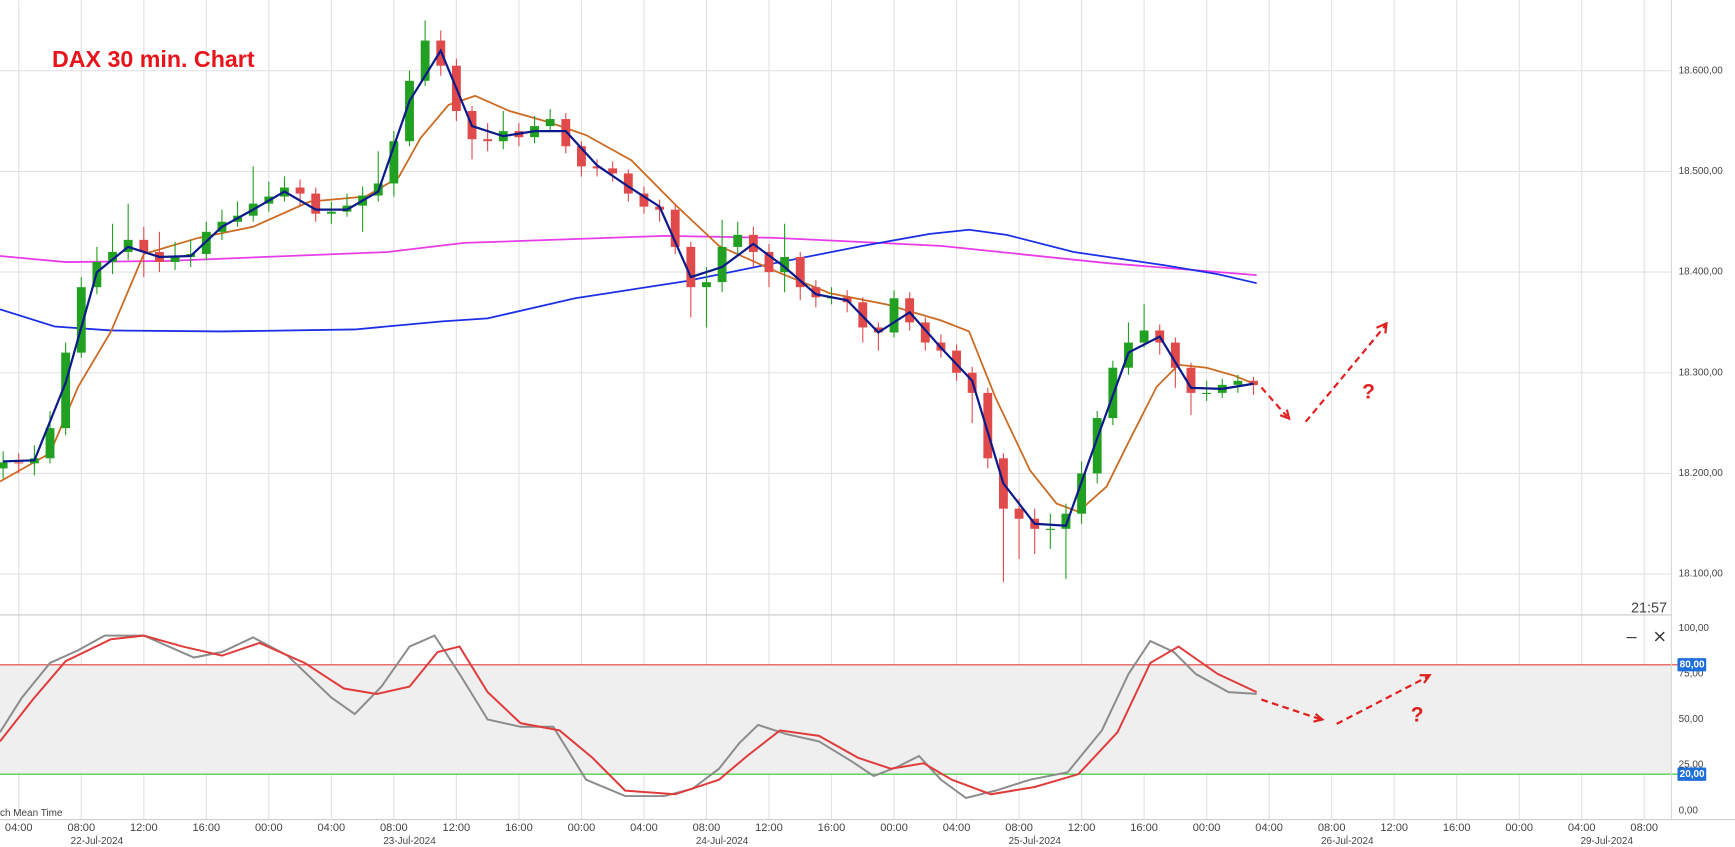 The height and width of the screenshot is (847, 1735). Describe the element at coordinates (835, 719) in the screenshot. I see `overbought-oversold-band` at that location.